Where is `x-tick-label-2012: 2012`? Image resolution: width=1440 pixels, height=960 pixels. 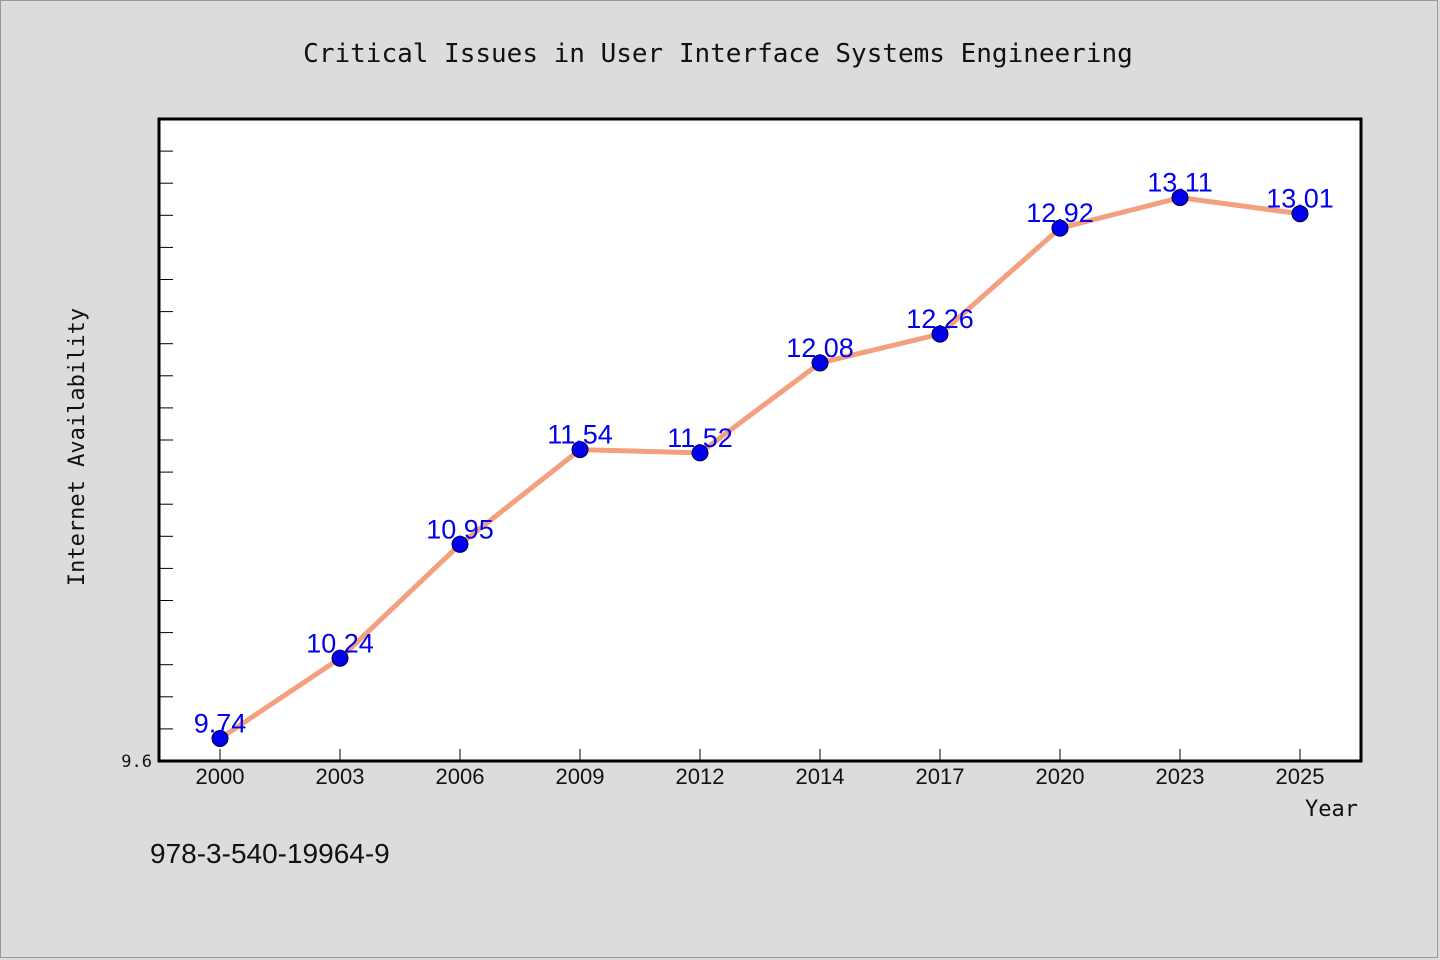 x-tick-label-2012: 2012 is located at coordinates (700, 776).